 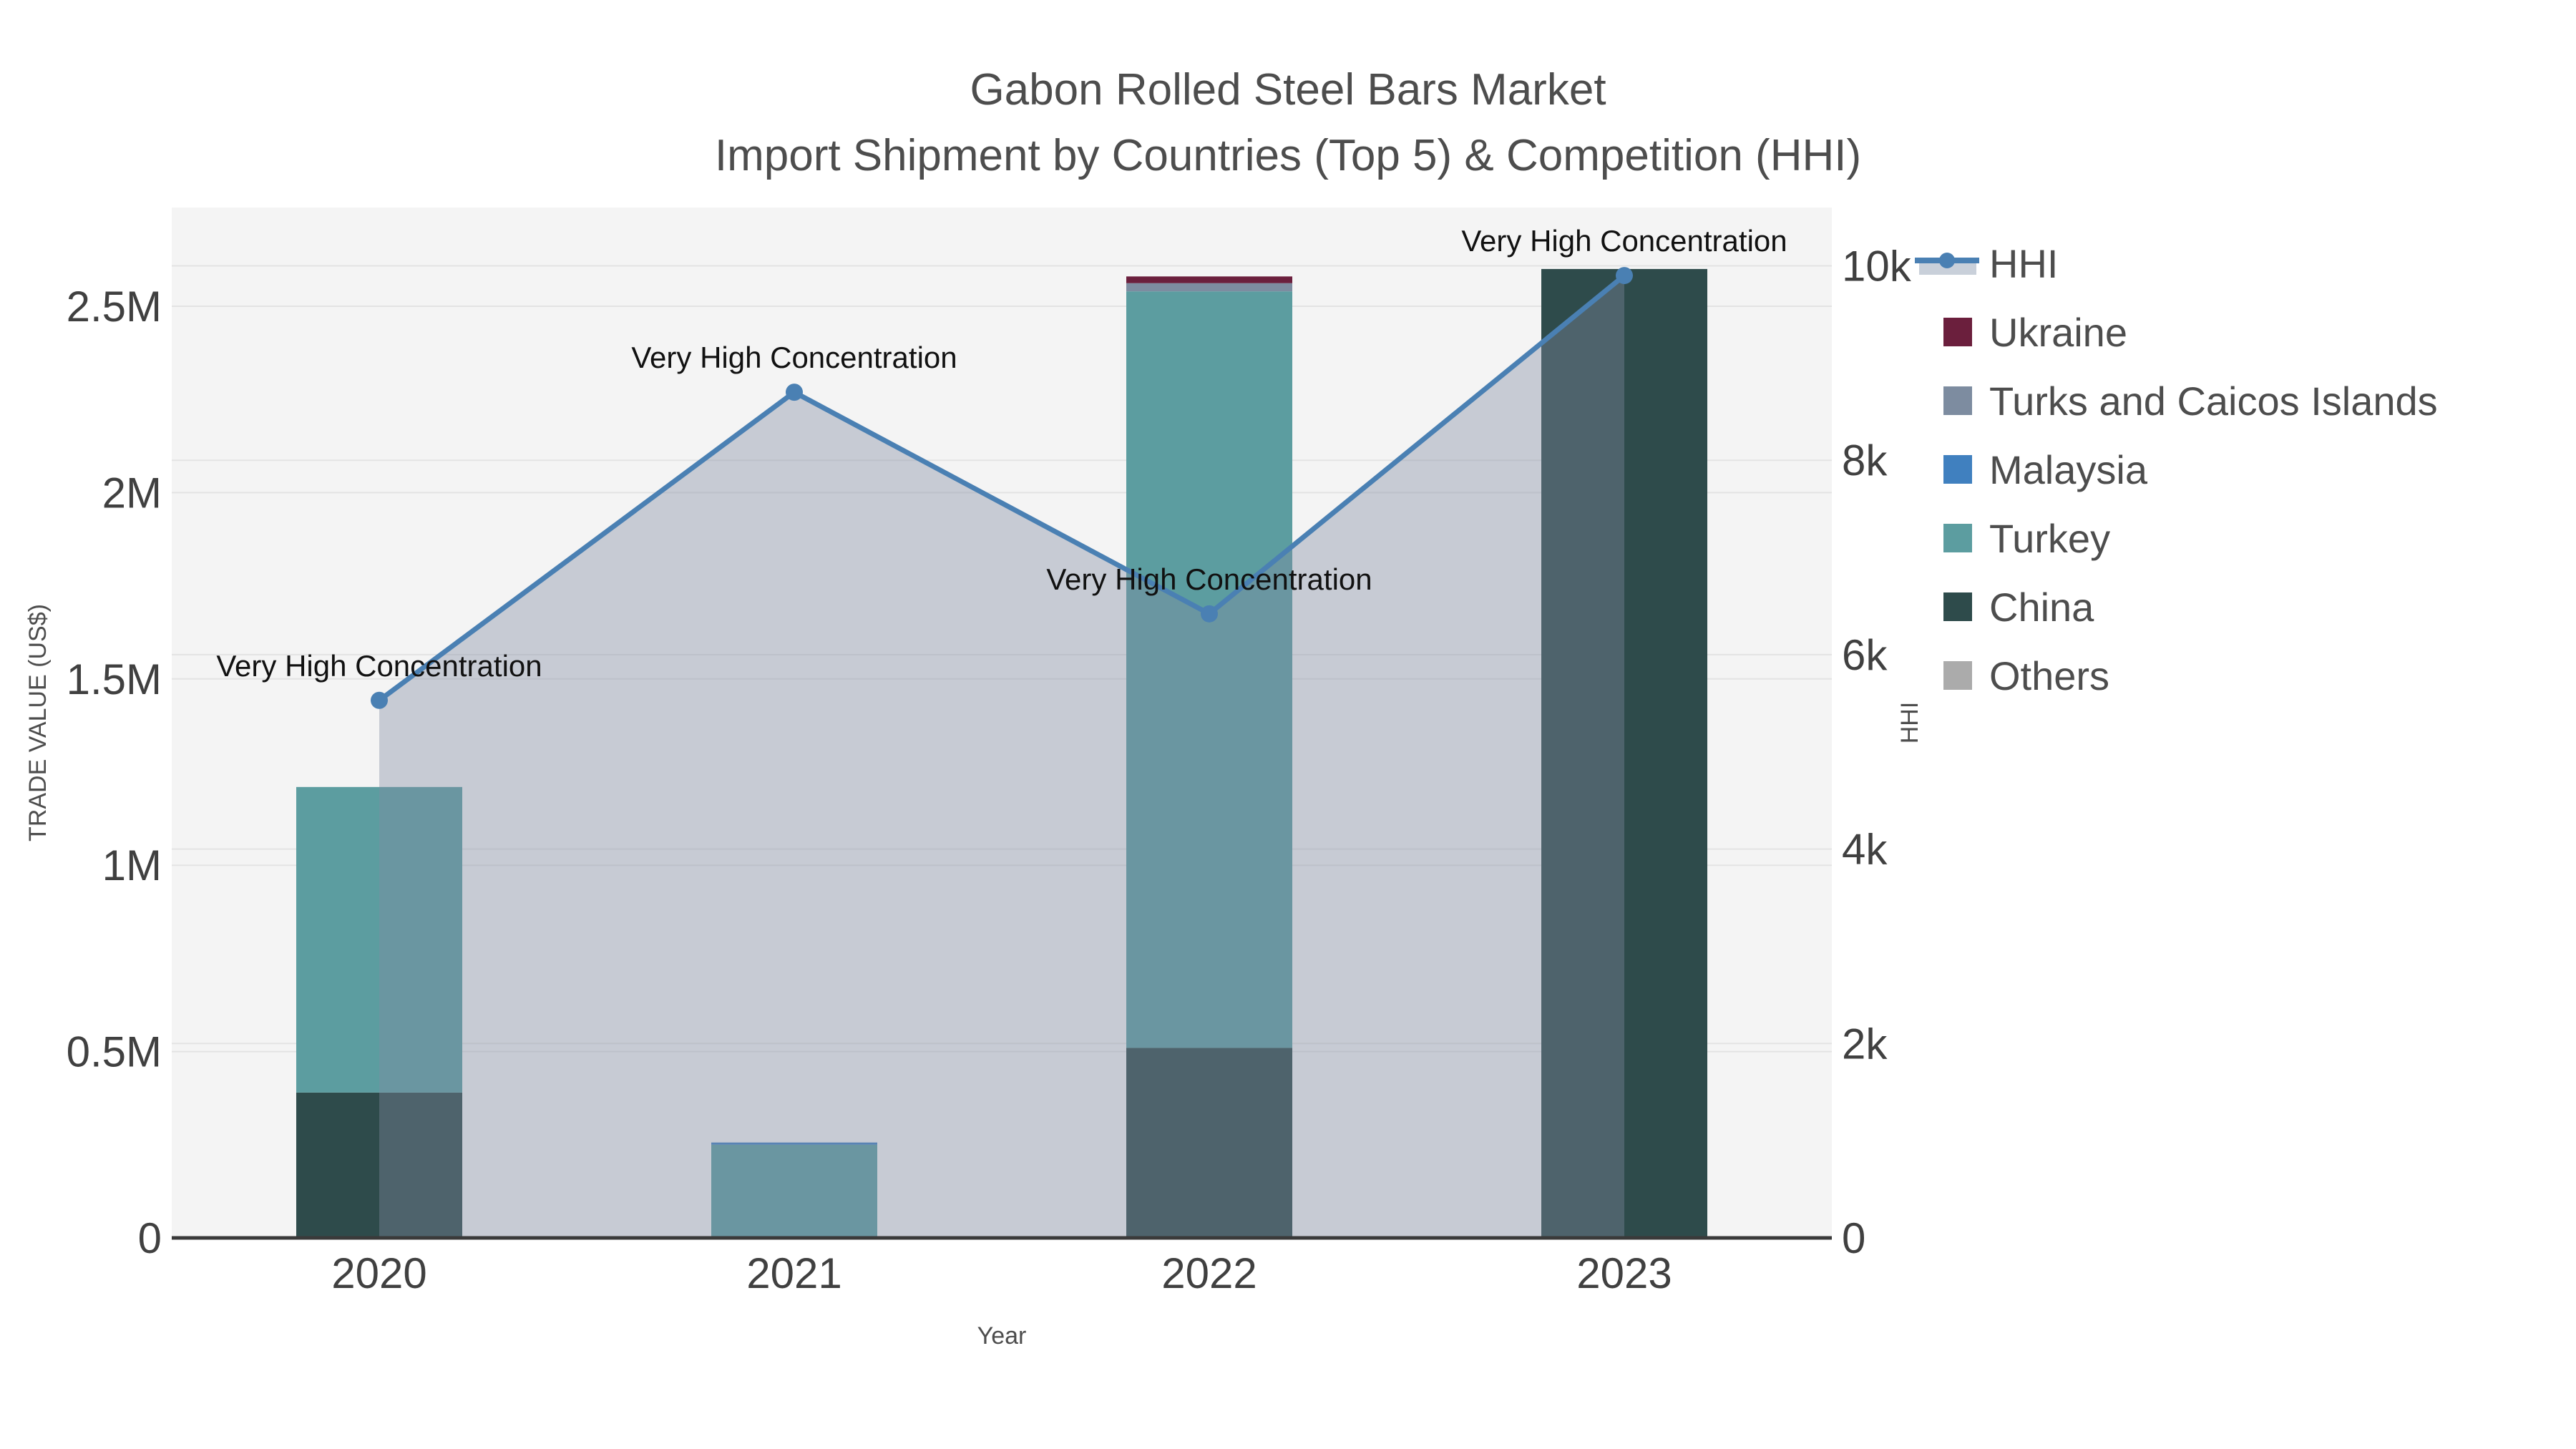 I want to click on legend-item-turks-and-caicos-islands: Turks and Caicos Islands, so click(x=2190, y=401).